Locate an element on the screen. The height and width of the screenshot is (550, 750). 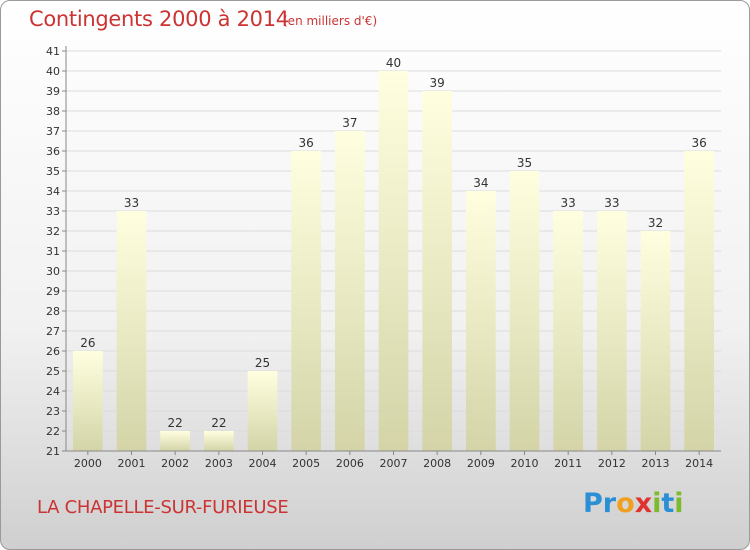
x-tick-label: 2010 is located at coordinates (525, 463).